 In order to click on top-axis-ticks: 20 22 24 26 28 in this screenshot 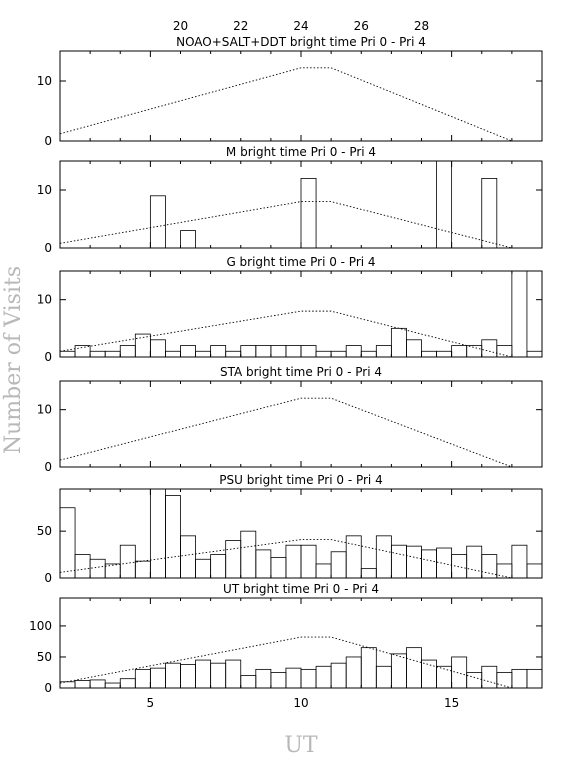, I will do `click(301, 26)`.